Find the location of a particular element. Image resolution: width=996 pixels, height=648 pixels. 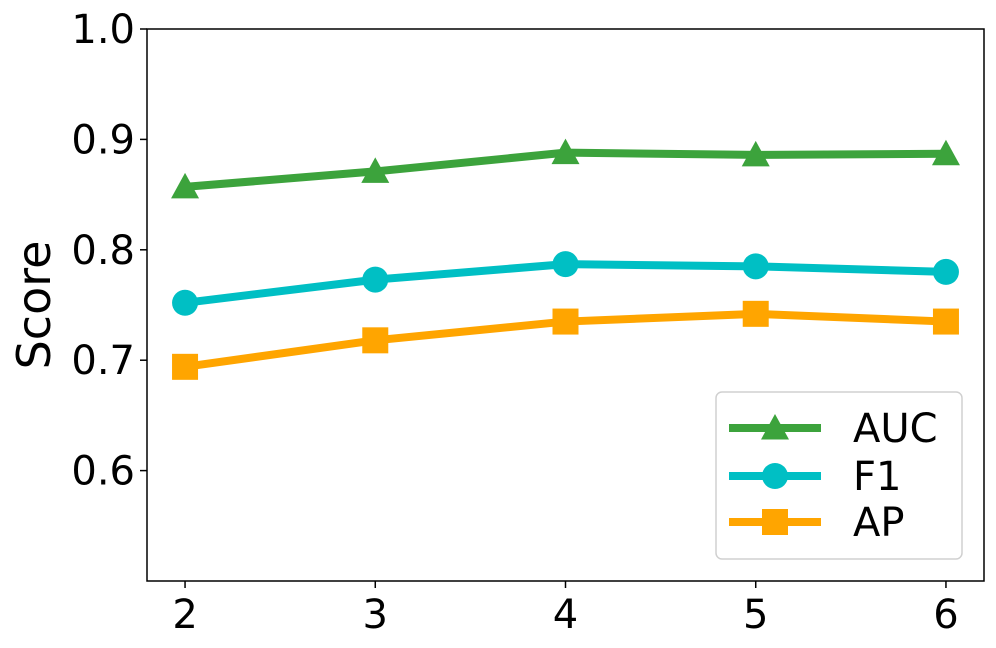

legend-label-ap: AP is located at coordinates (878, 523).